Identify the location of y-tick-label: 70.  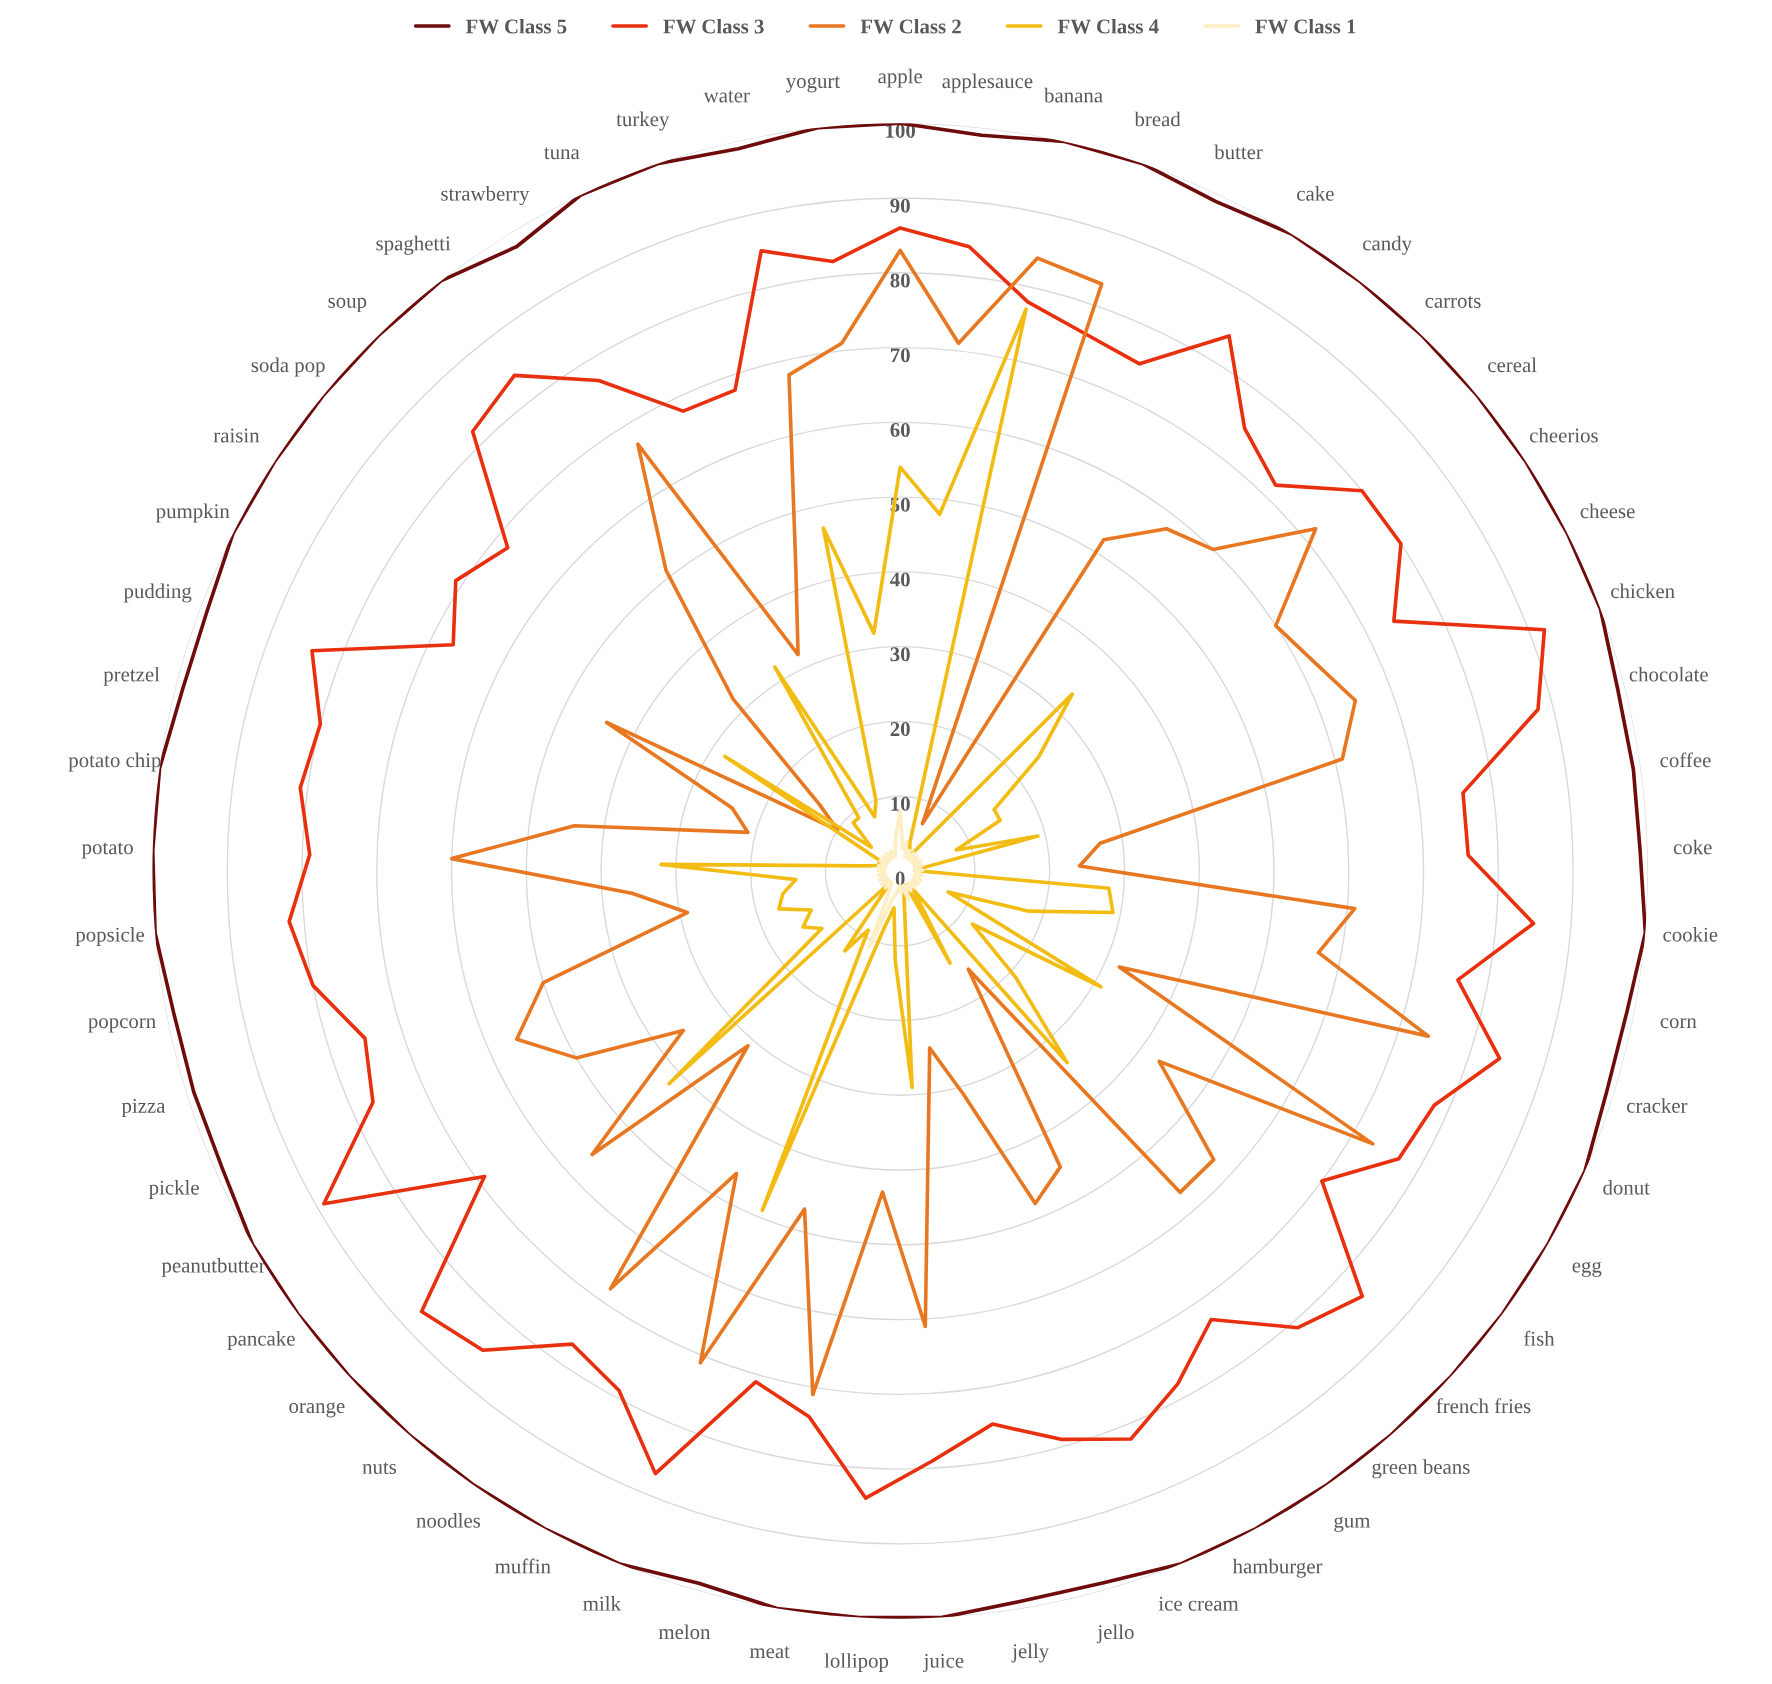
(900, 355).